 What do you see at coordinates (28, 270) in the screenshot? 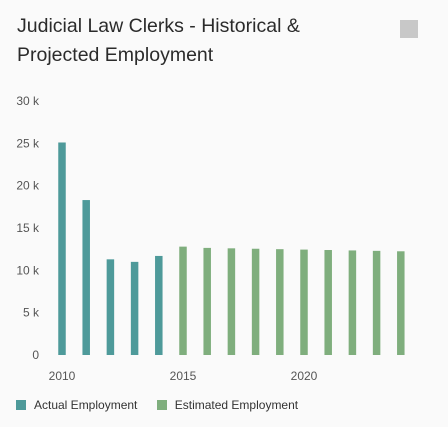
I see `y-tick-label: 10 k` at bounding box center [28, 270].